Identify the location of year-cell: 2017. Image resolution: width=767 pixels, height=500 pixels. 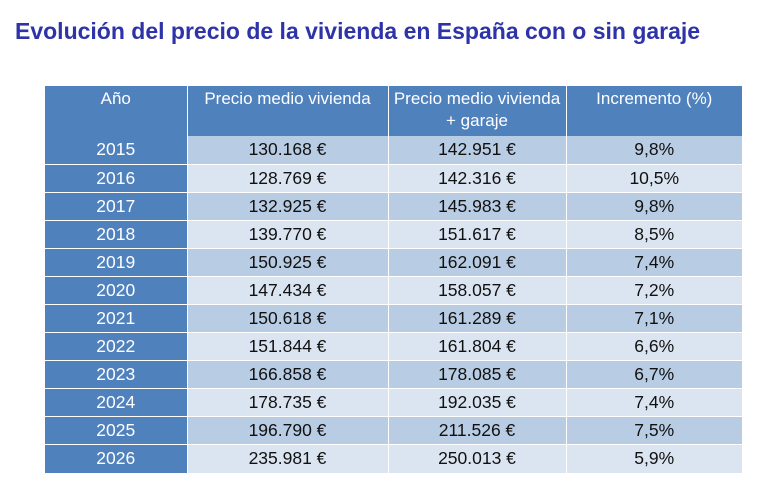
(116, 206).